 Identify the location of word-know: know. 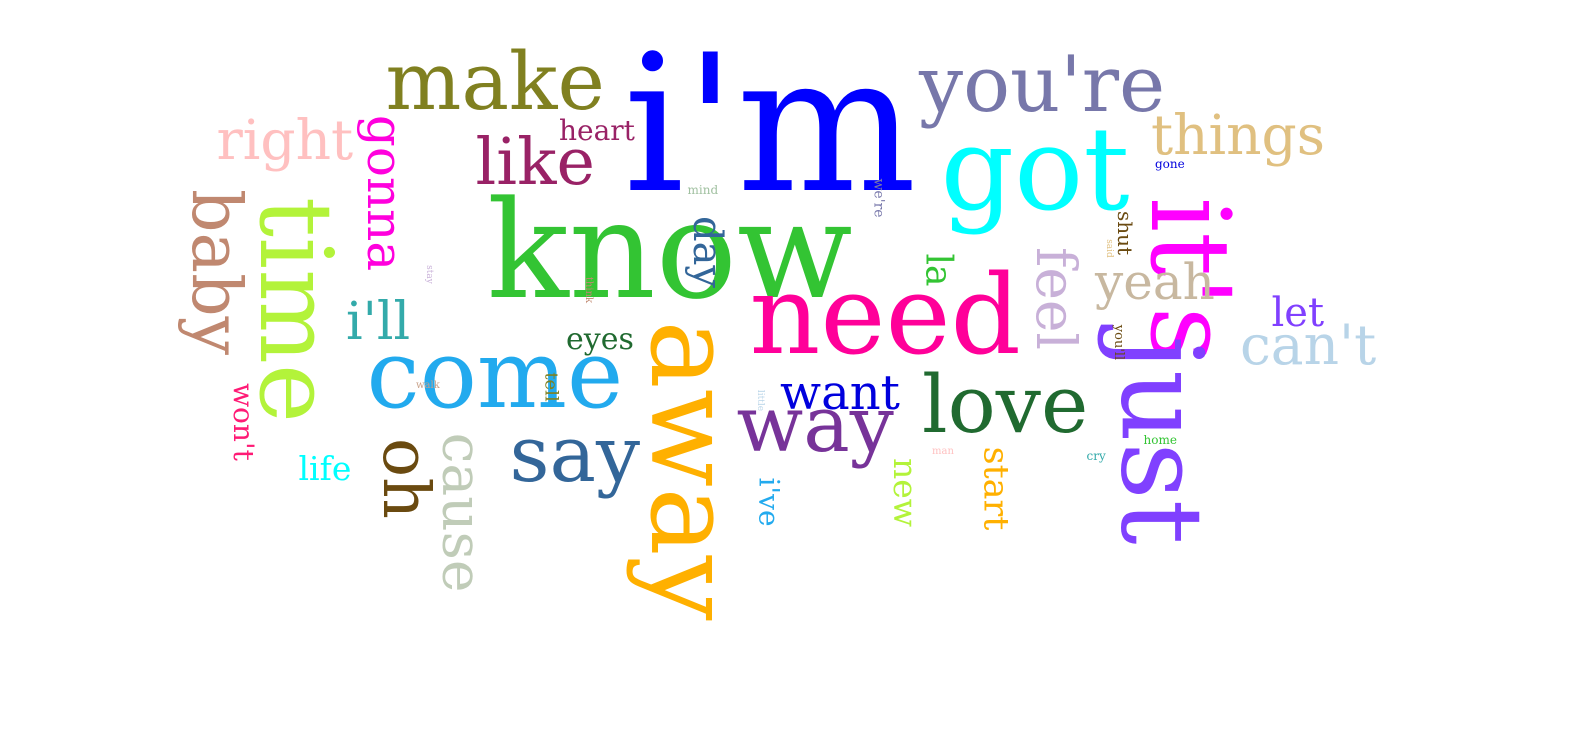
(670, 250).